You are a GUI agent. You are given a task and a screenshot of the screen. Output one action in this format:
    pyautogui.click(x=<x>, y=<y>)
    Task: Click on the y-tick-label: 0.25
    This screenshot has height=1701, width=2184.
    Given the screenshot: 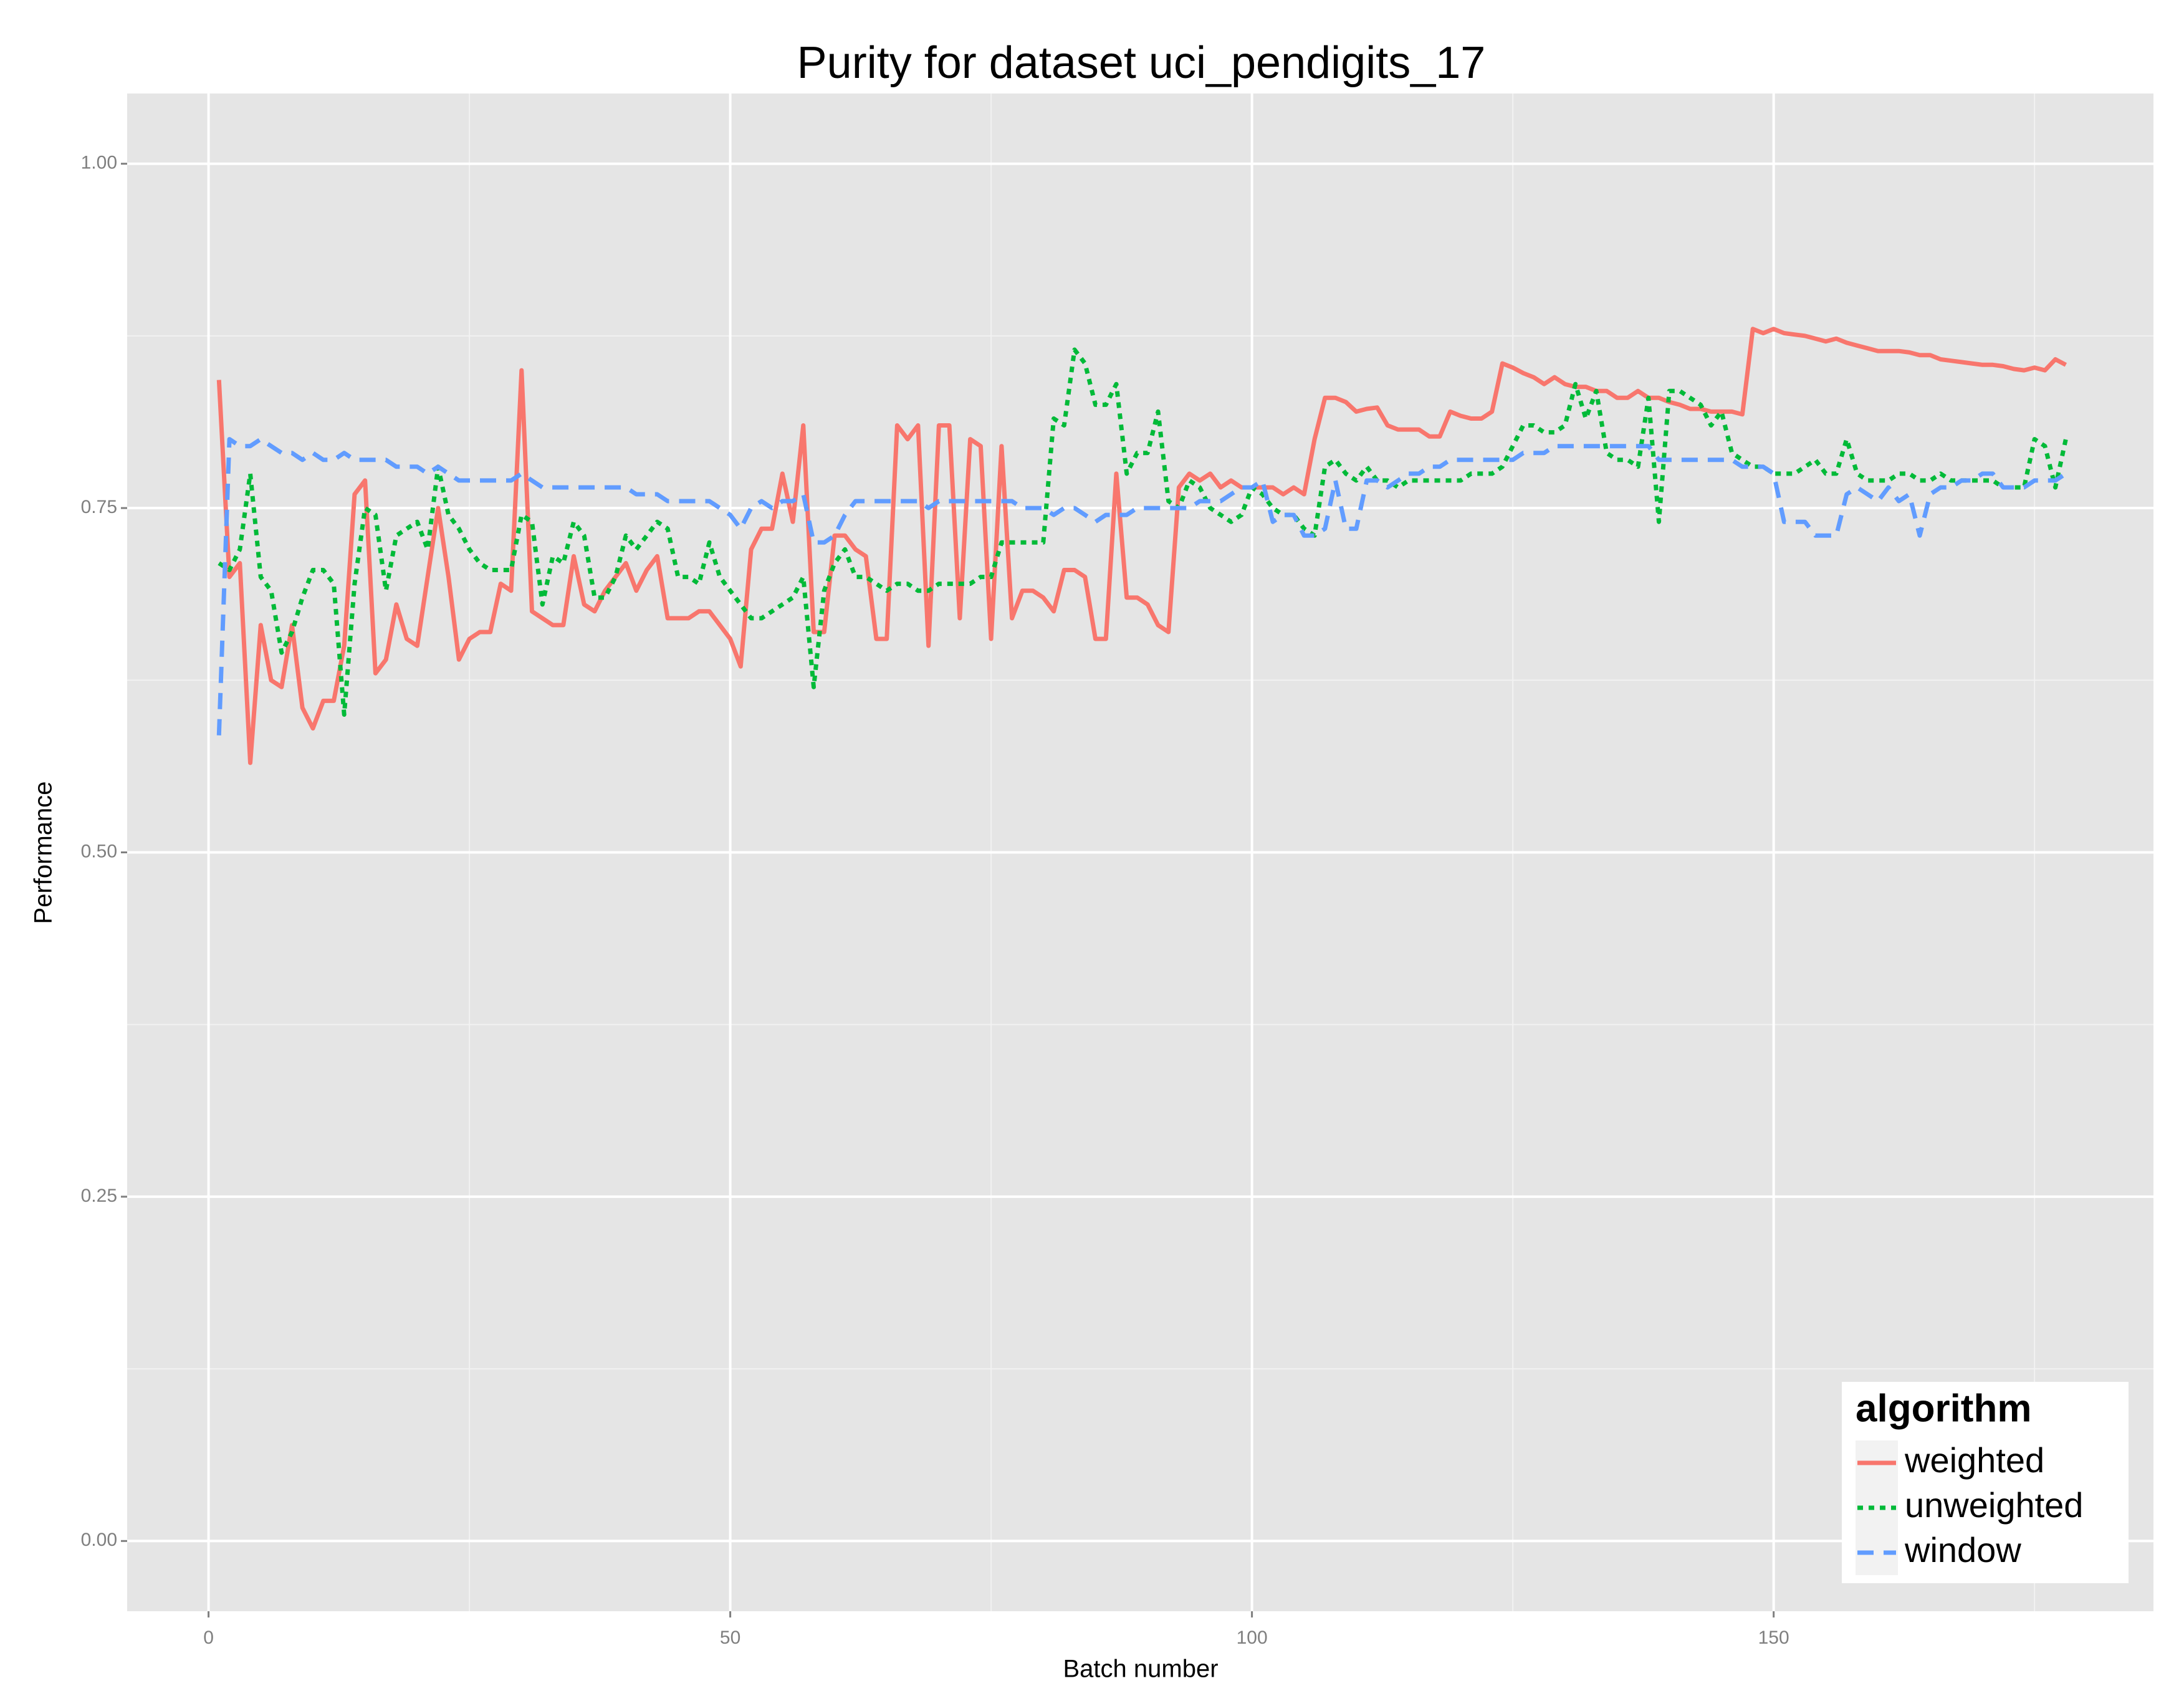 What is the action you would take?
    pyautogui.click(x=99, y=1196)
    